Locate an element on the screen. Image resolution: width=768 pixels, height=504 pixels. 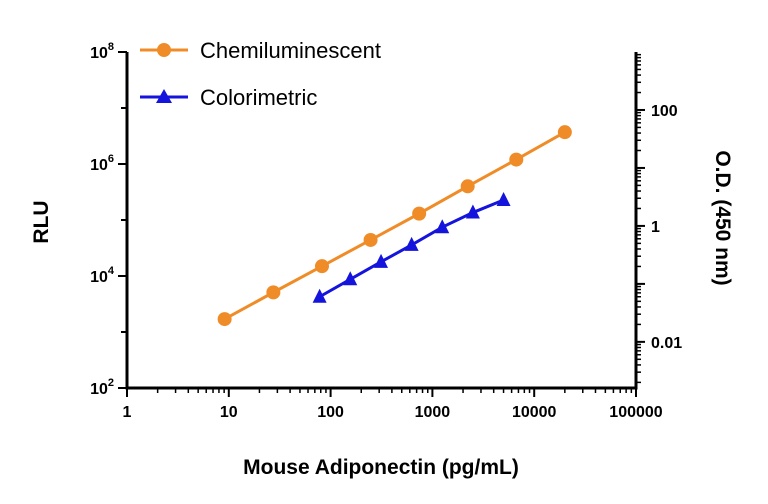
y2-tick-label: 100 is located at coordinates (664, 111).